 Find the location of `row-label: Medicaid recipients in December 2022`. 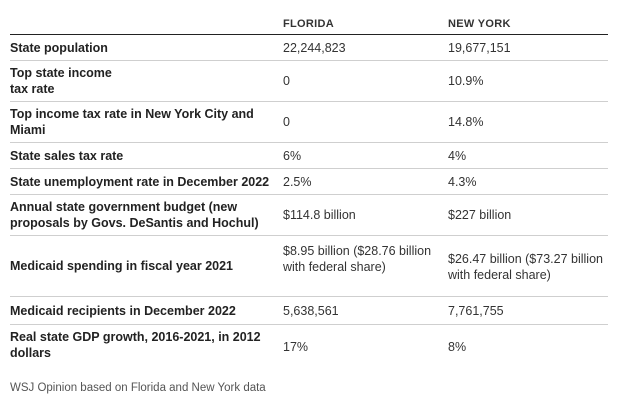

row-label: Medicaid recipients in December 2022 is located at coordinates (123, 311).